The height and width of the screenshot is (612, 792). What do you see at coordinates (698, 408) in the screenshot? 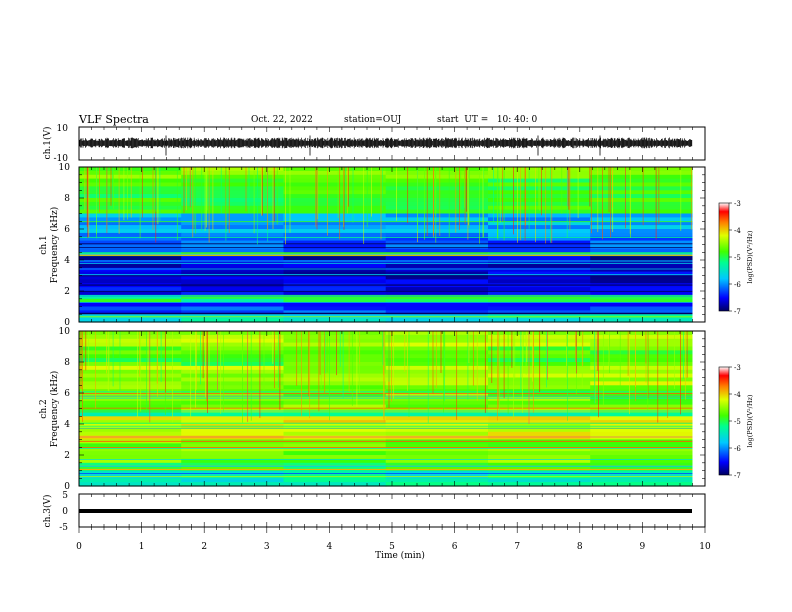
I see `no-data-region` at bounding box center [698, 408].